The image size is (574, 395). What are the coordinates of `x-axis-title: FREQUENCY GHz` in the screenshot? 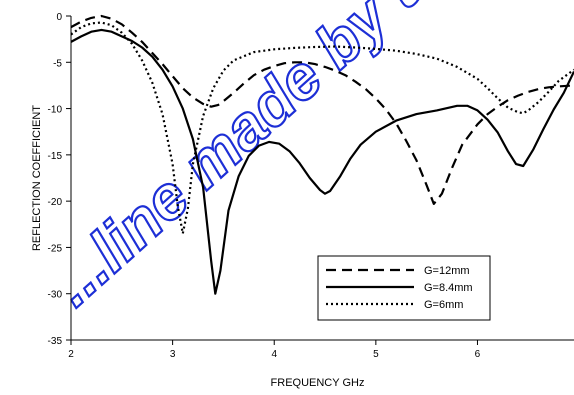 It's located at (318, 383).